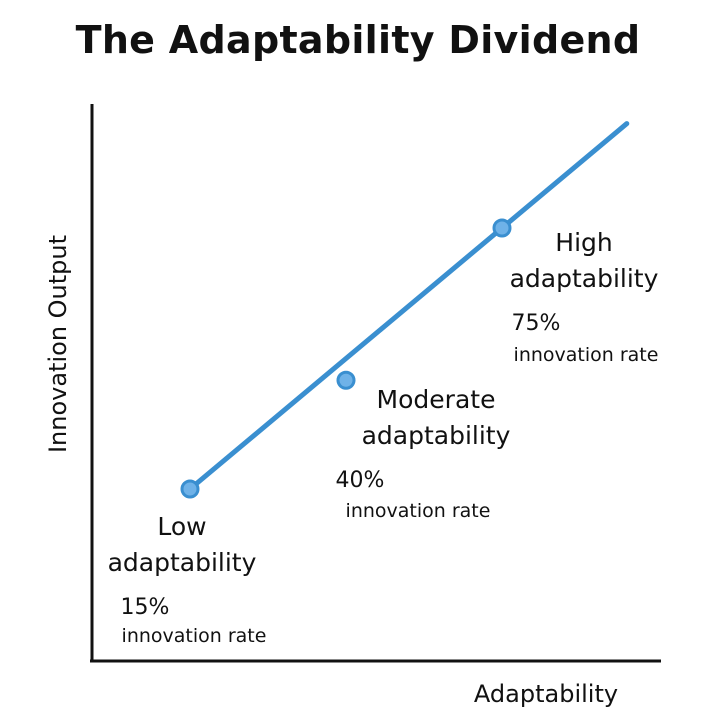  Describe the element at coordinates (145, 607) in the screenshot. I see `point-value-1: 15%` at that location.